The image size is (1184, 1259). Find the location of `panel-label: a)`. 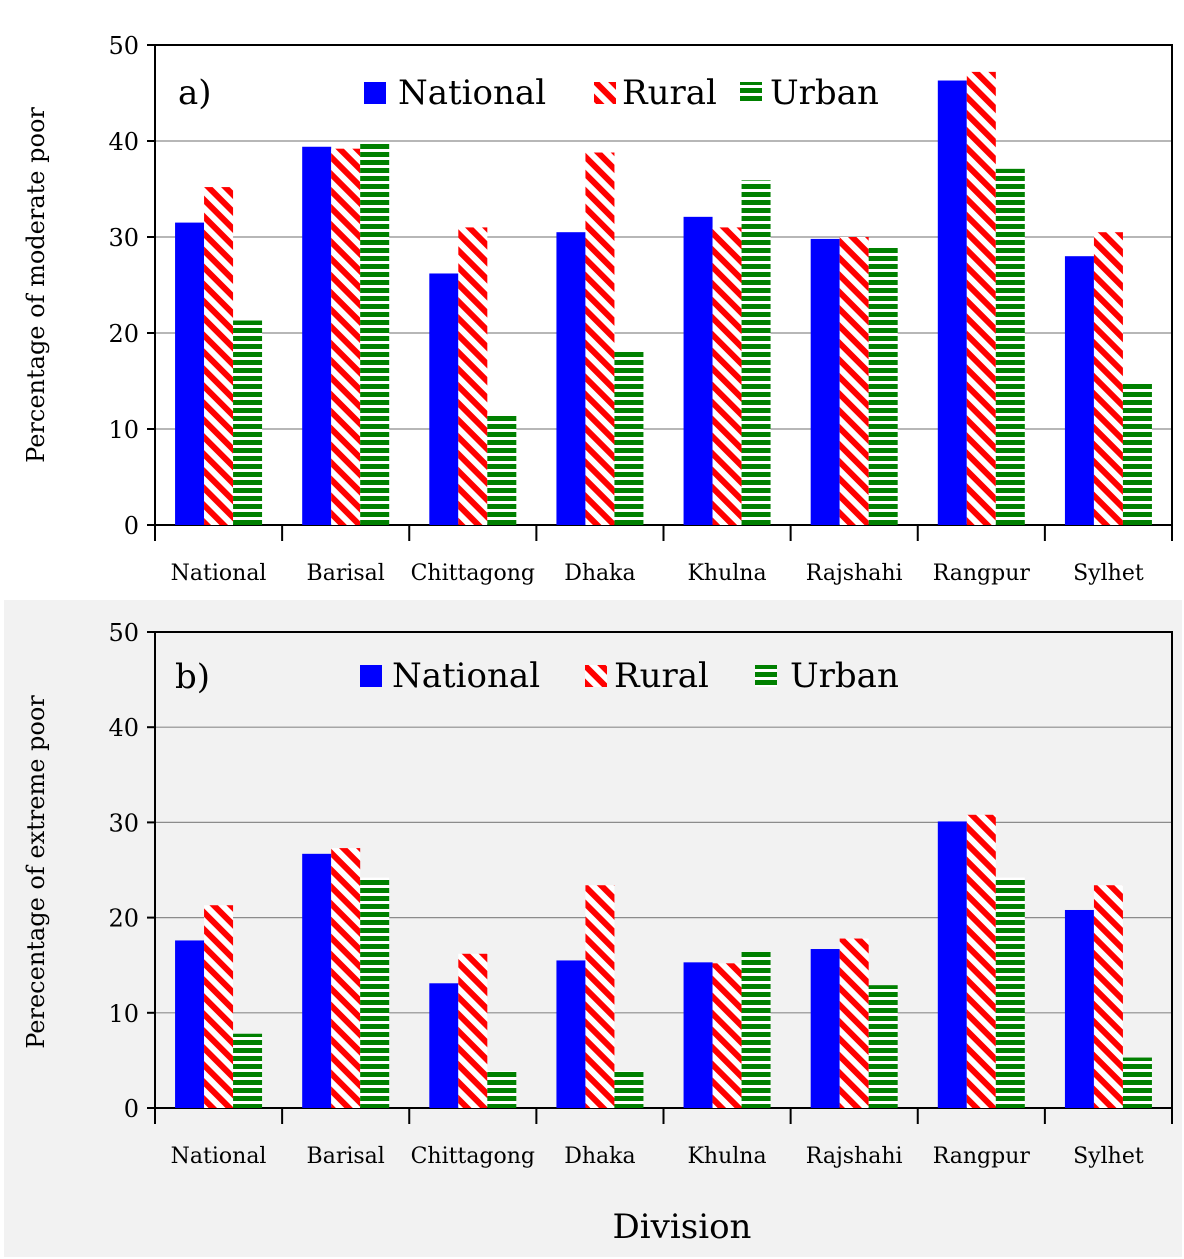

panel-label: a) is located at coordinates (195, 93).